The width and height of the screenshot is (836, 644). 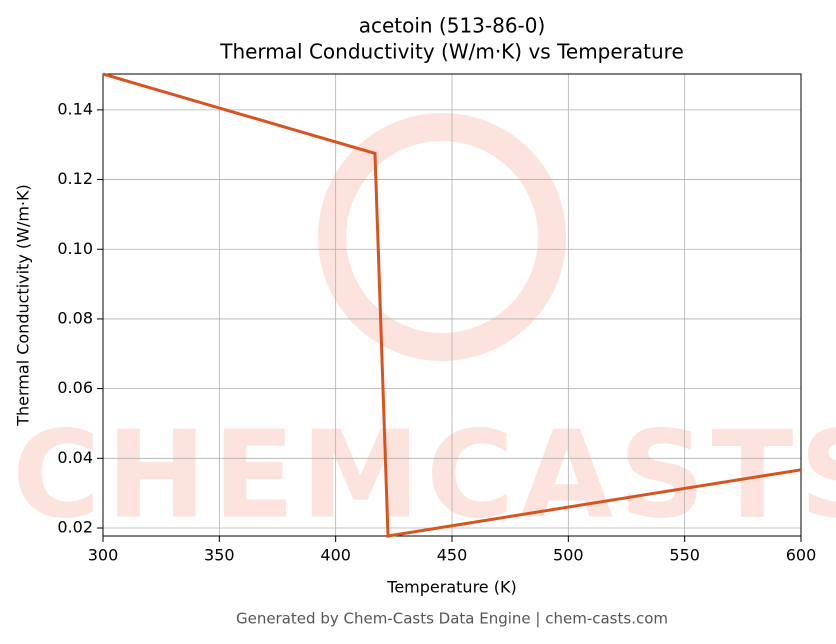 I want to click on y-tick-label: 0.12, so click(x=75, y=178).